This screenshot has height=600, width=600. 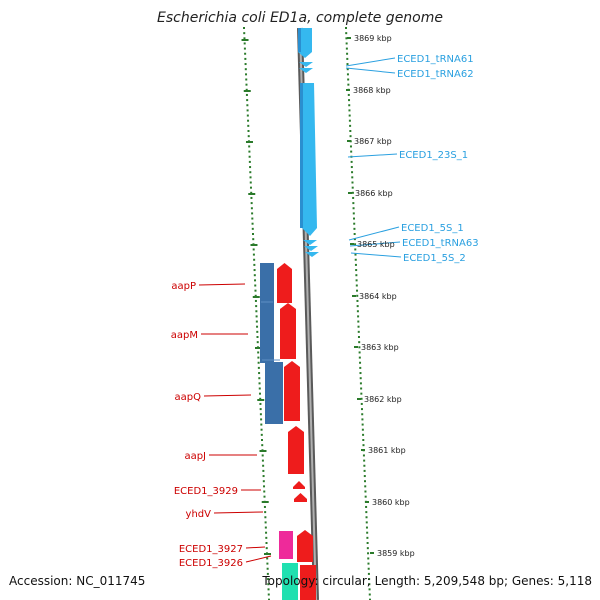 What do you see at coordinates (199, 514) in the screenshot?
I see `gene-label: yhdV` at bounding box center [199, 514].